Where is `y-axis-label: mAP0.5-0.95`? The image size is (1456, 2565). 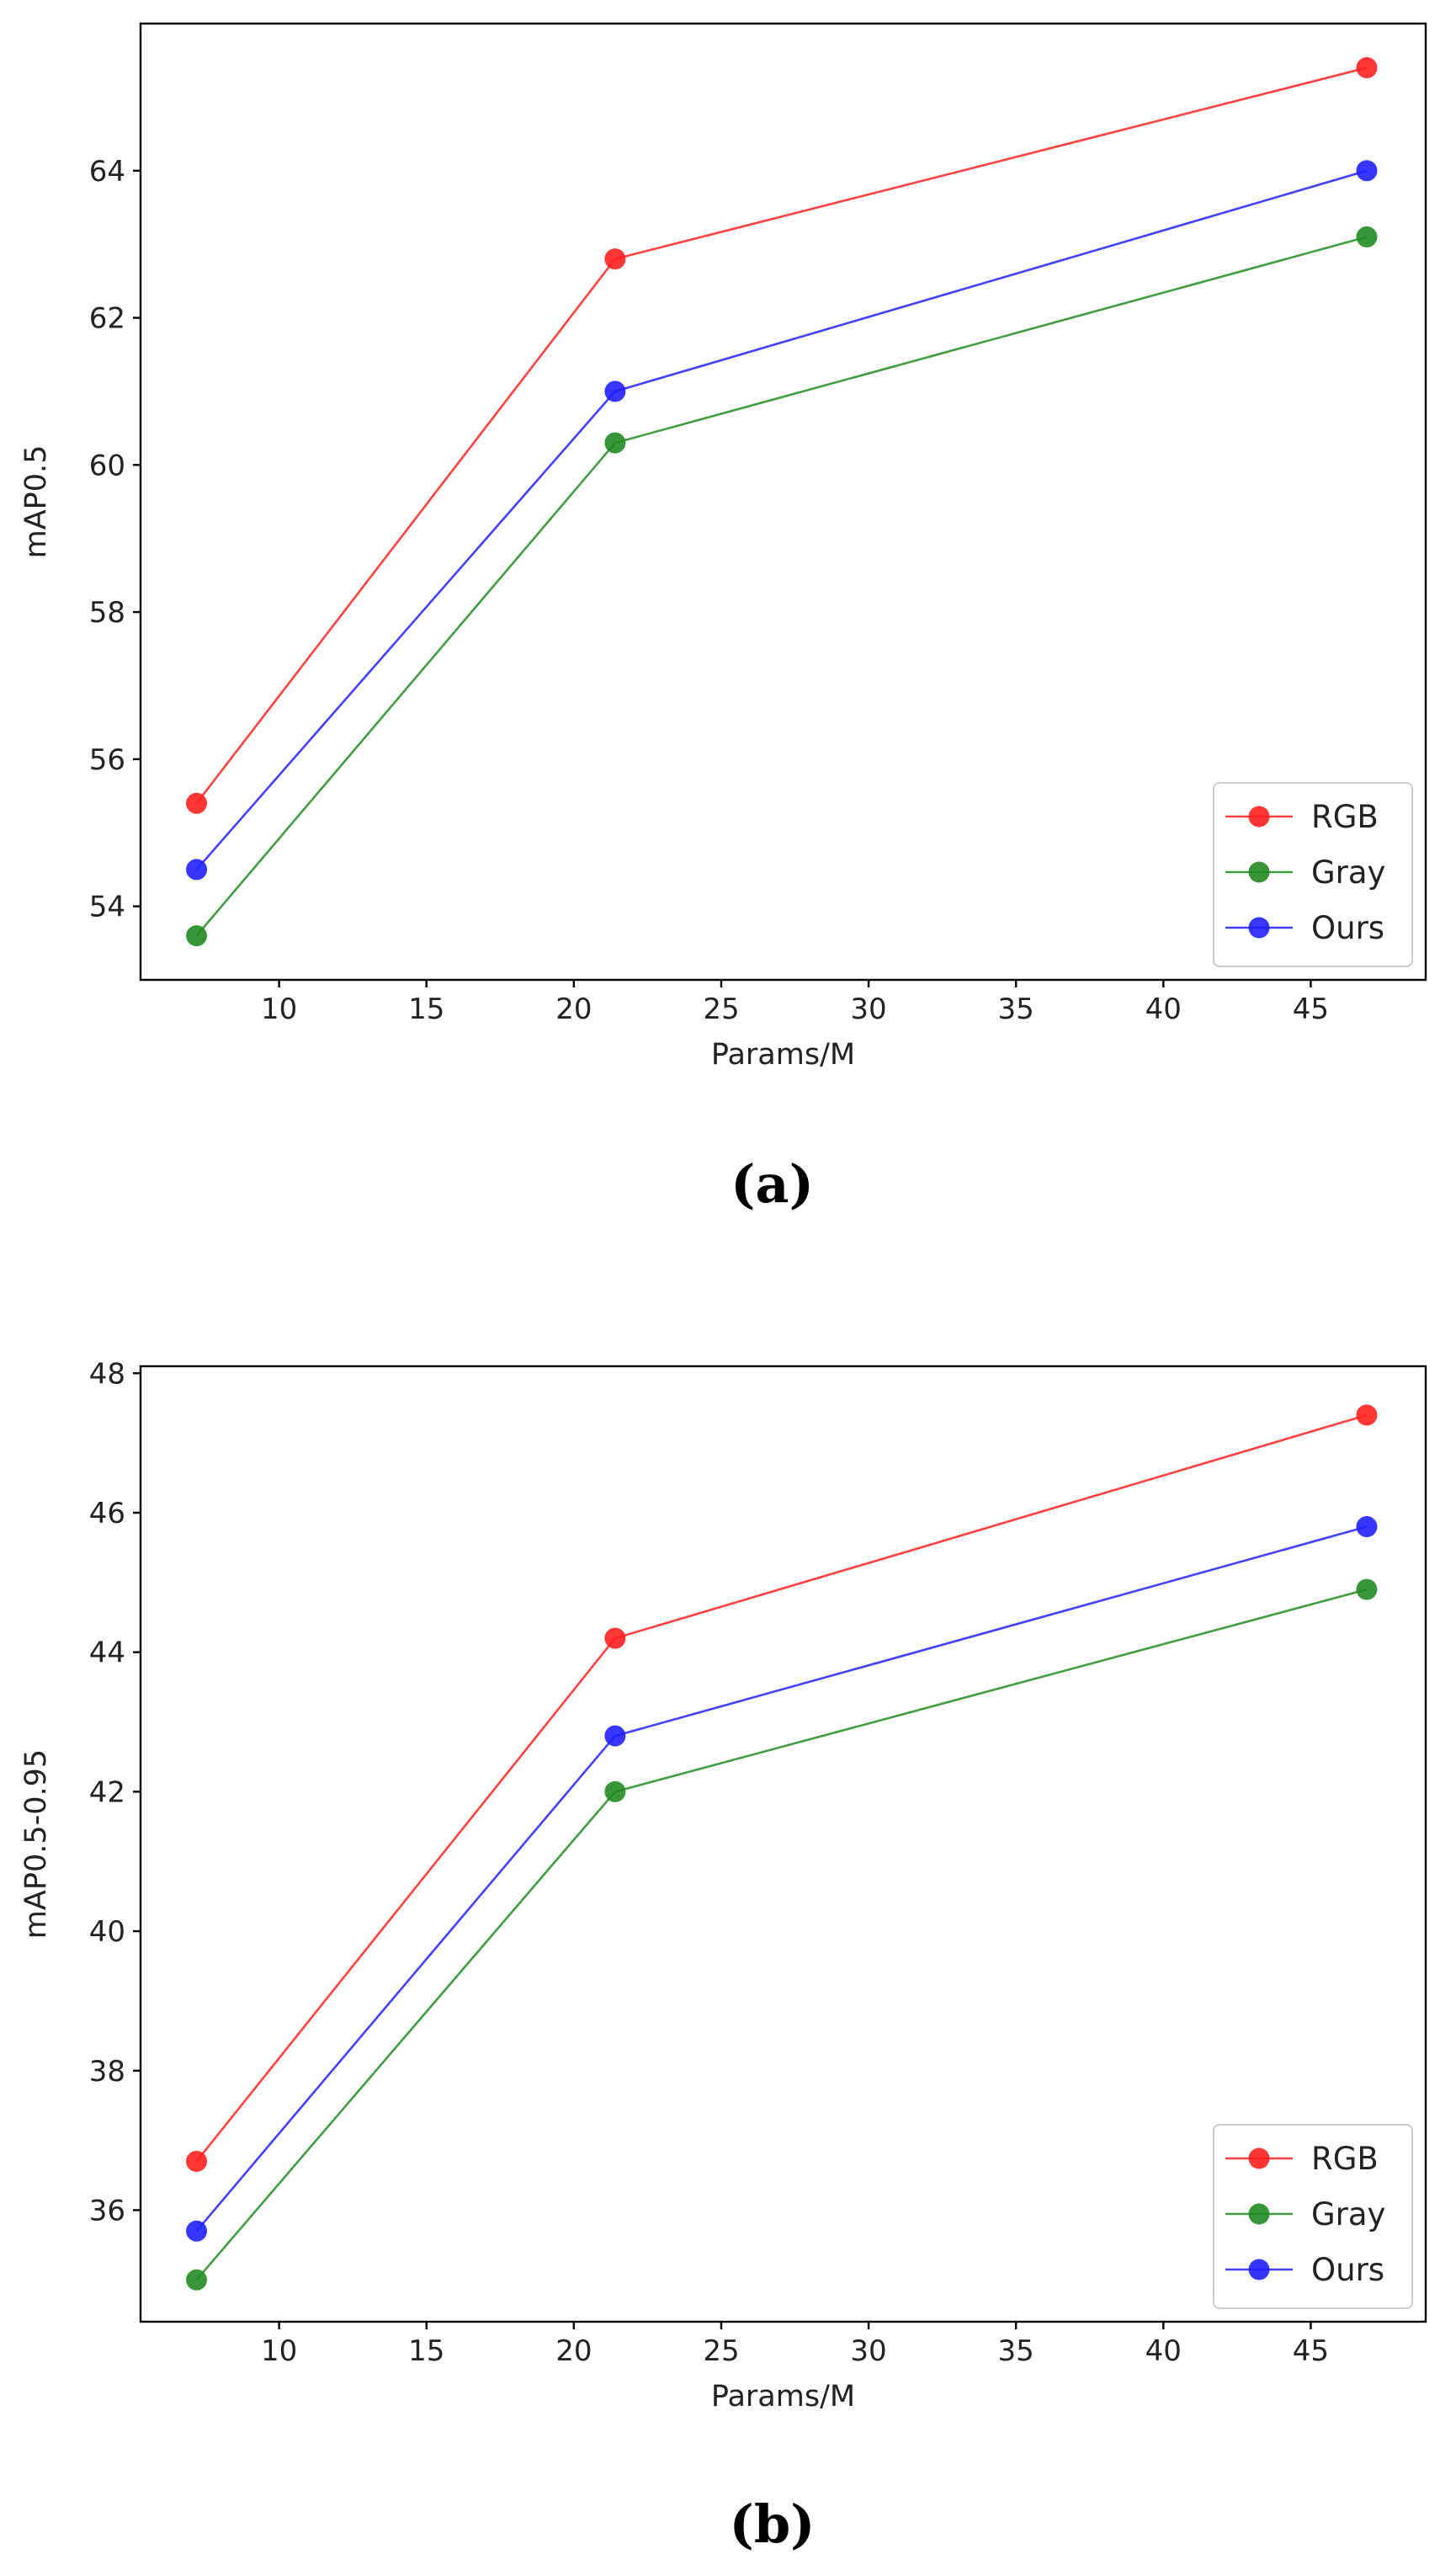 y-axis-label: mAP0.5-0.95 is located at coordinates (36, 1844).